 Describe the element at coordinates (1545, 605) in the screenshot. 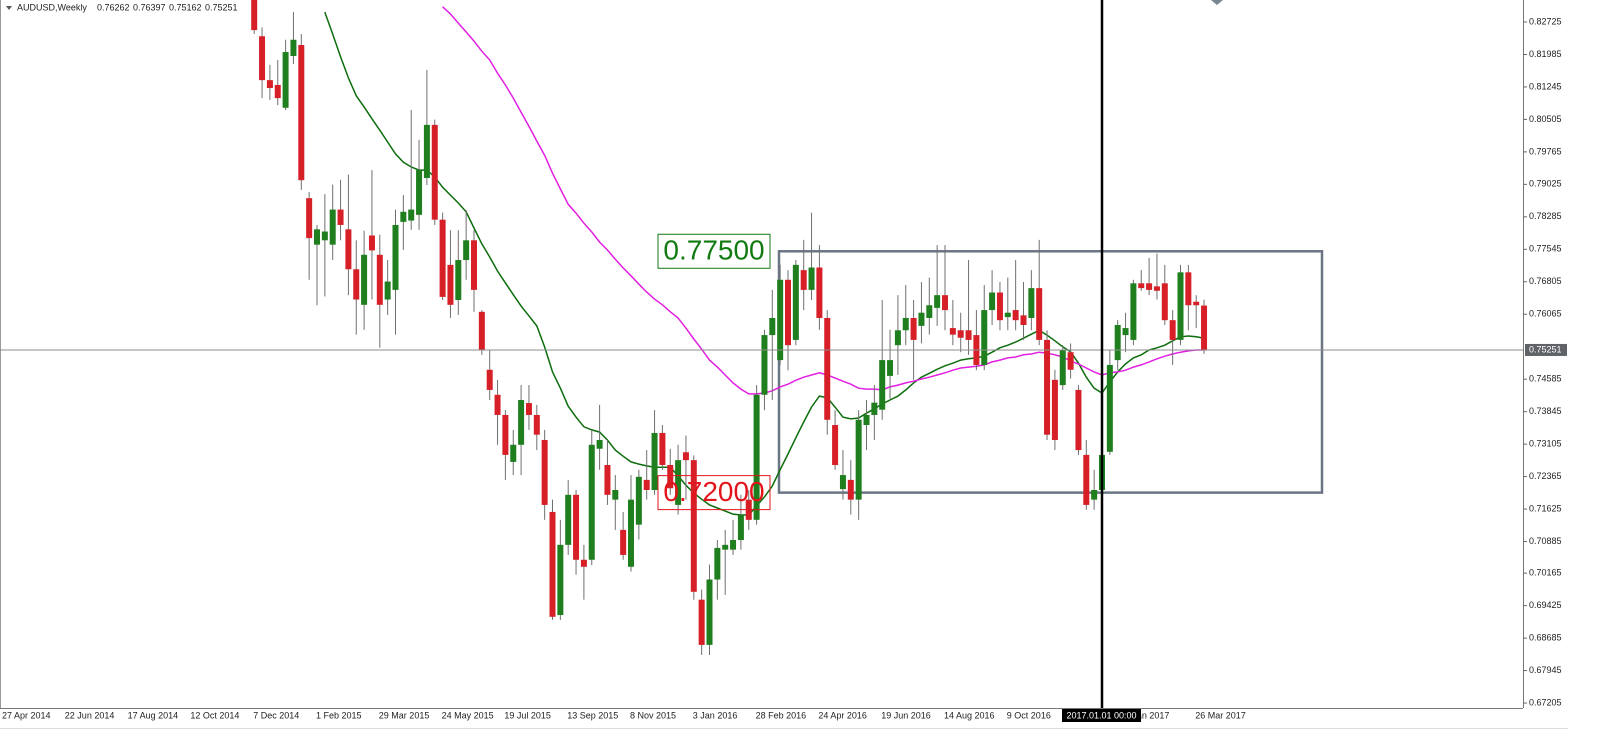

I see `y-tick-label: 0.69425` at that location.